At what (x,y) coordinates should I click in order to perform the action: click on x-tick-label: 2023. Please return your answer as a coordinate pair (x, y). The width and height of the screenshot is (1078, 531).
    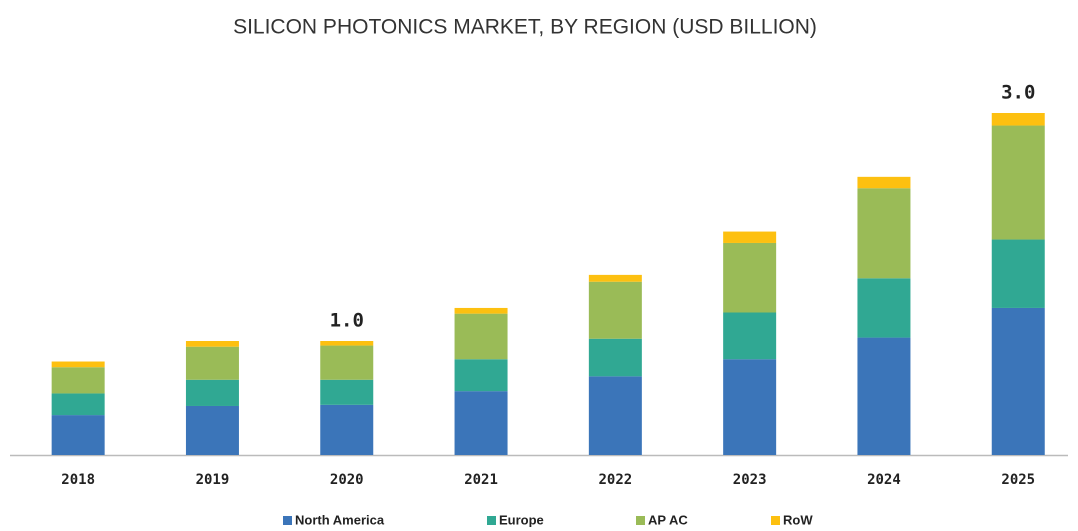
    Looking at the image, I should click on (750, 480).